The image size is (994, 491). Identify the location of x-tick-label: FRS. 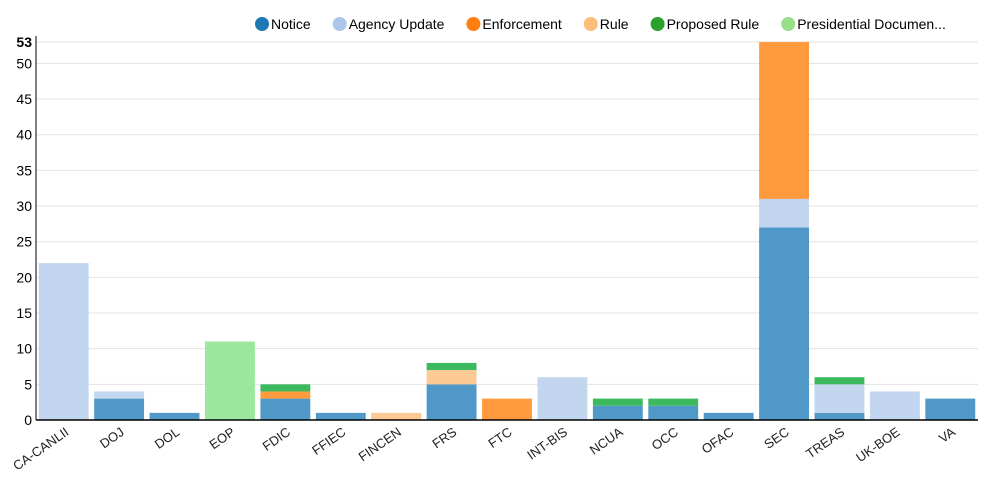
(444, 437).